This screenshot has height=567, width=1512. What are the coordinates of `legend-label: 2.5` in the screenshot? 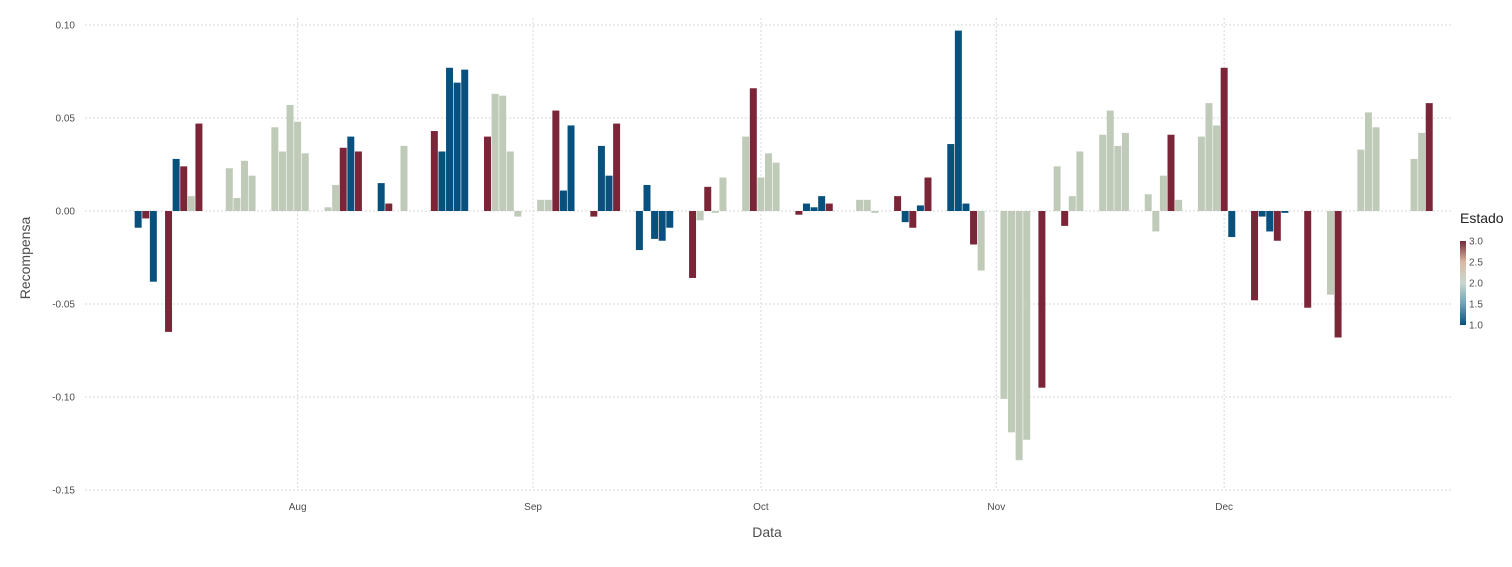 It's located at (1476, 263).